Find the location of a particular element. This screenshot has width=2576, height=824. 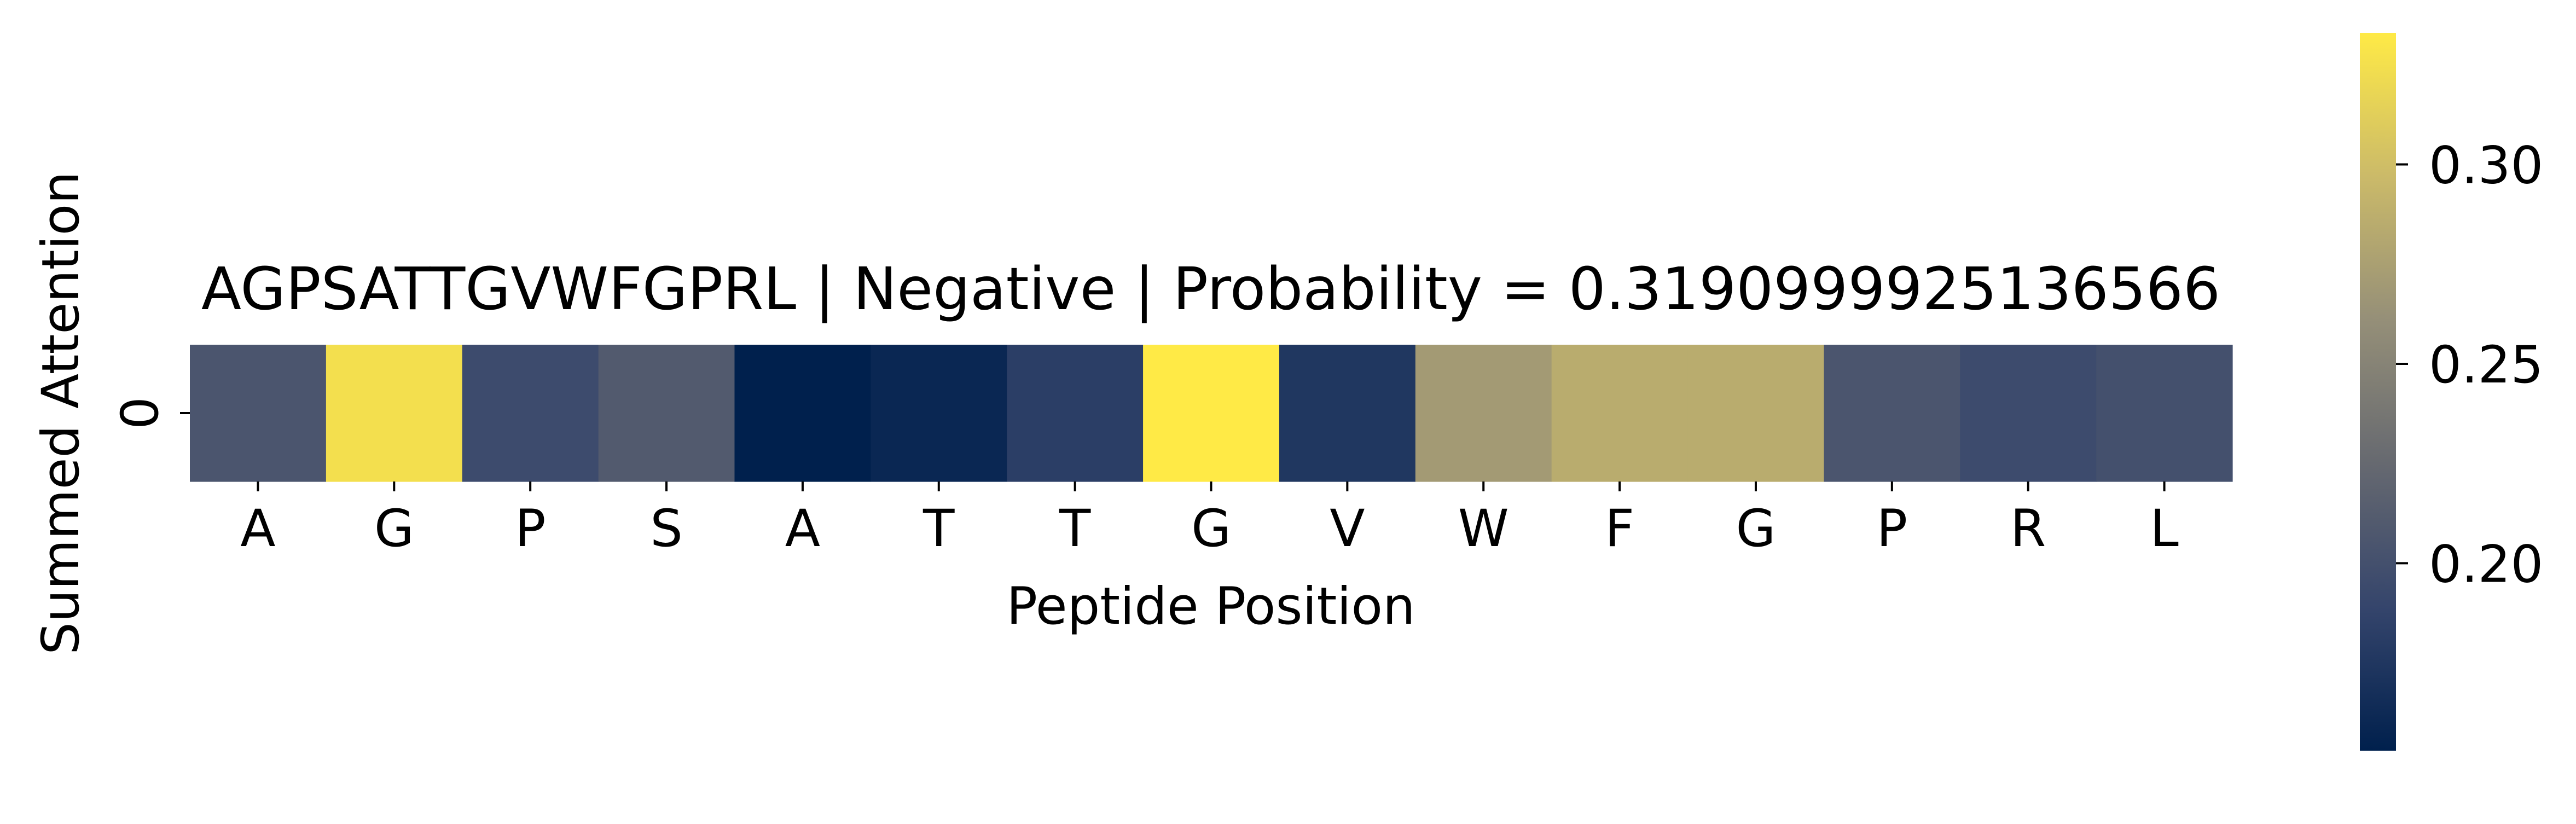

y-axis-label: Summed Attention is located at coordinates (61, 413).